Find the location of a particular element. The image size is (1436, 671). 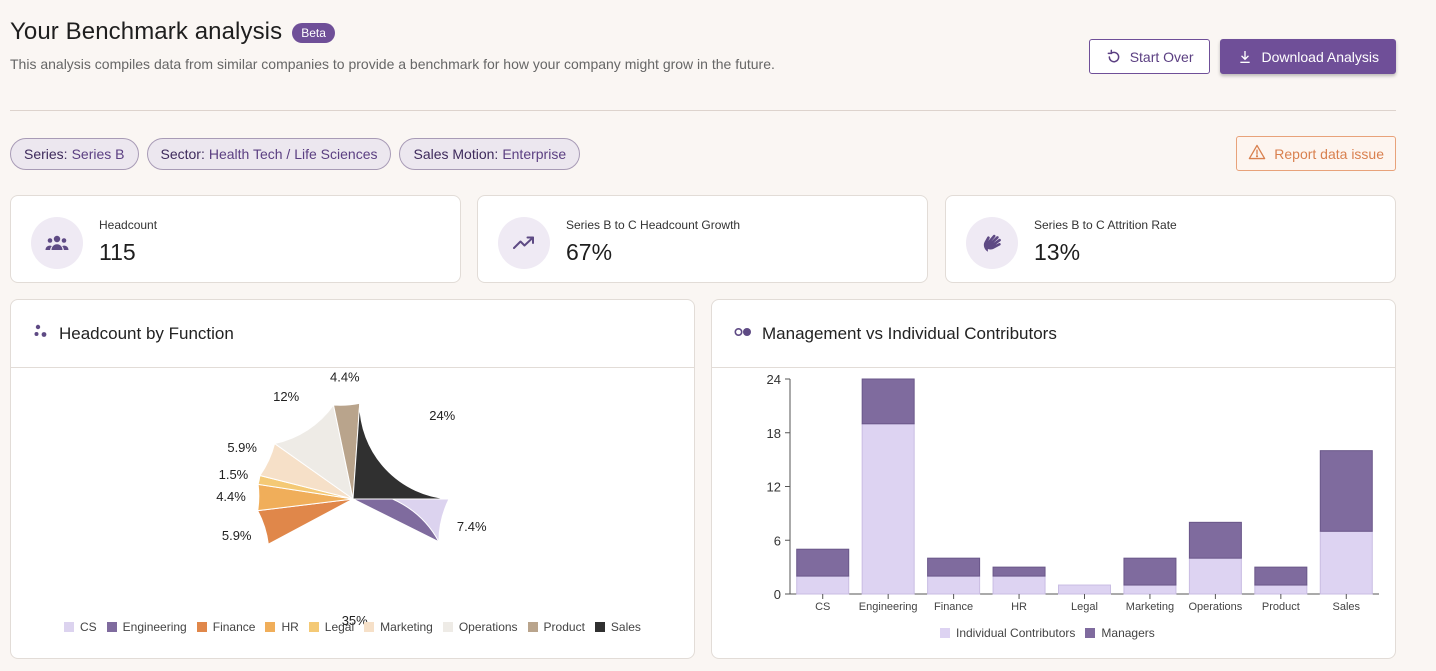

pie-data-label: 5.9% is located at coordinates (237, 535).